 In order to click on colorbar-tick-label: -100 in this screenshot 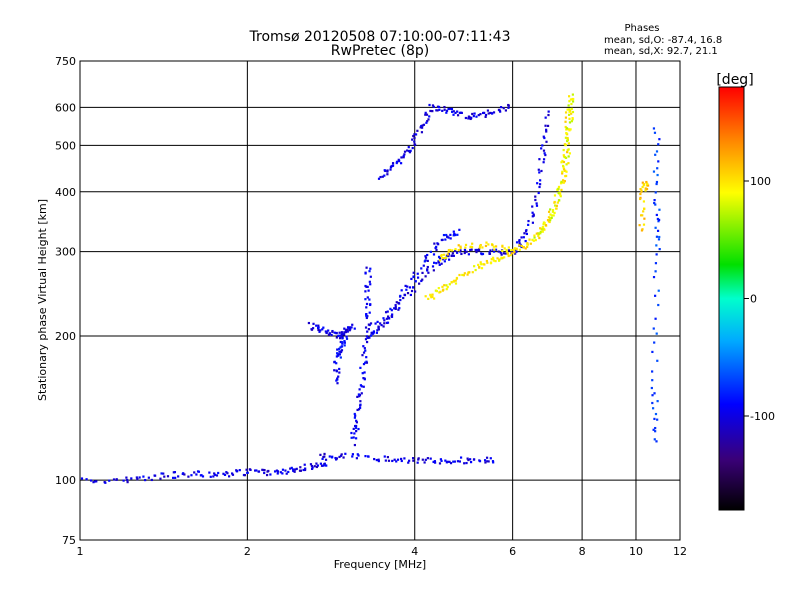, I will do `click(762, 416)`.